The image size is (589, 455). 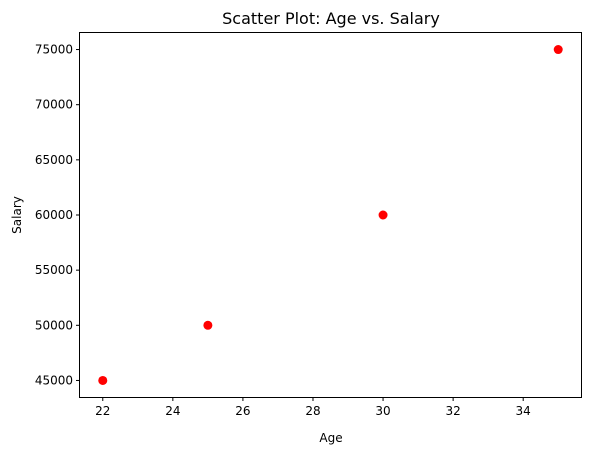 What do you see at coordinates (523, 411) in the screenshot?
I see `x-tick-label: 34` at bounding box center [523, 411].